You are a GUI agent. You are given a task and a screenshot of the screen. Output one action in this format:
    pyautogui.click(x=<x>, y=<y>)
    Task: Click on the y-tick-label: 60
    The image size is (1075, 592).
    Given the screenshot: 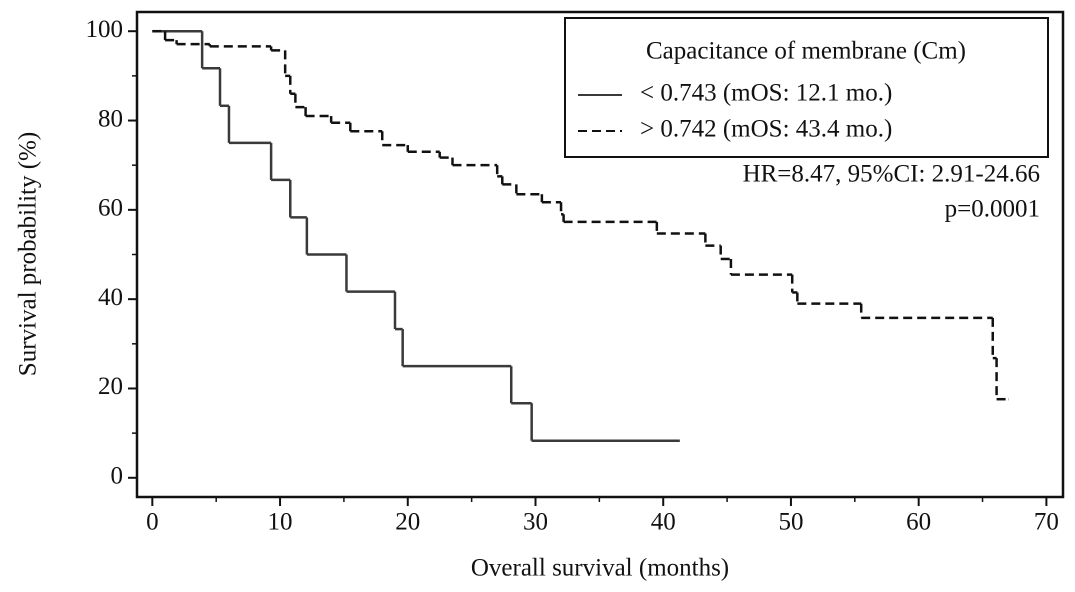 What is the action you would take?
    pyautogui.click(x=110, y=208)
    